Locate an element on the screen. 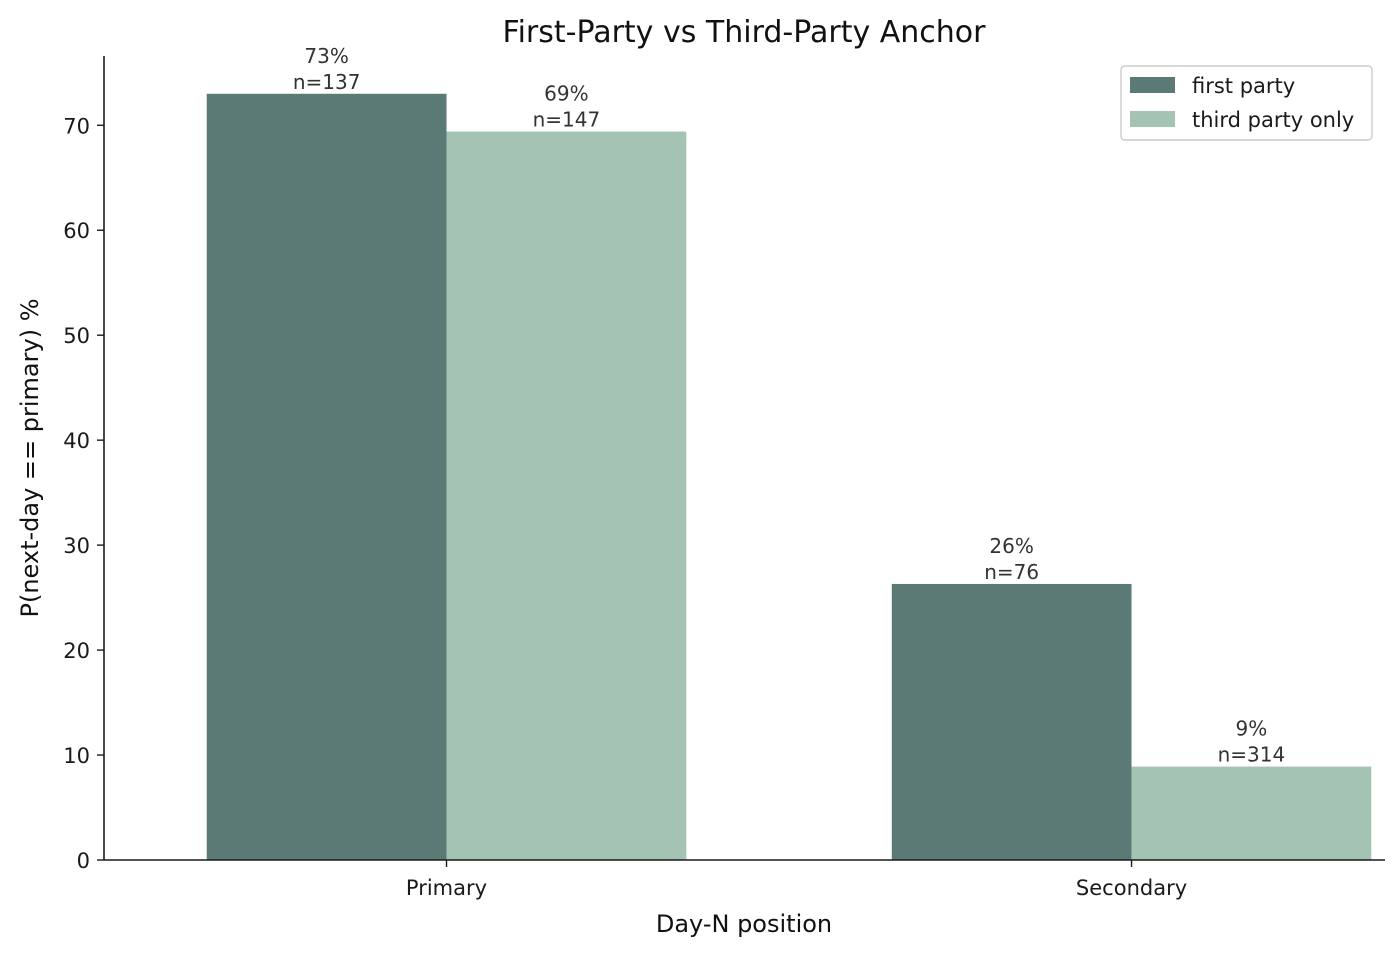  legend-label-third-party-only: third party only is located at coordinates (1273, 120).